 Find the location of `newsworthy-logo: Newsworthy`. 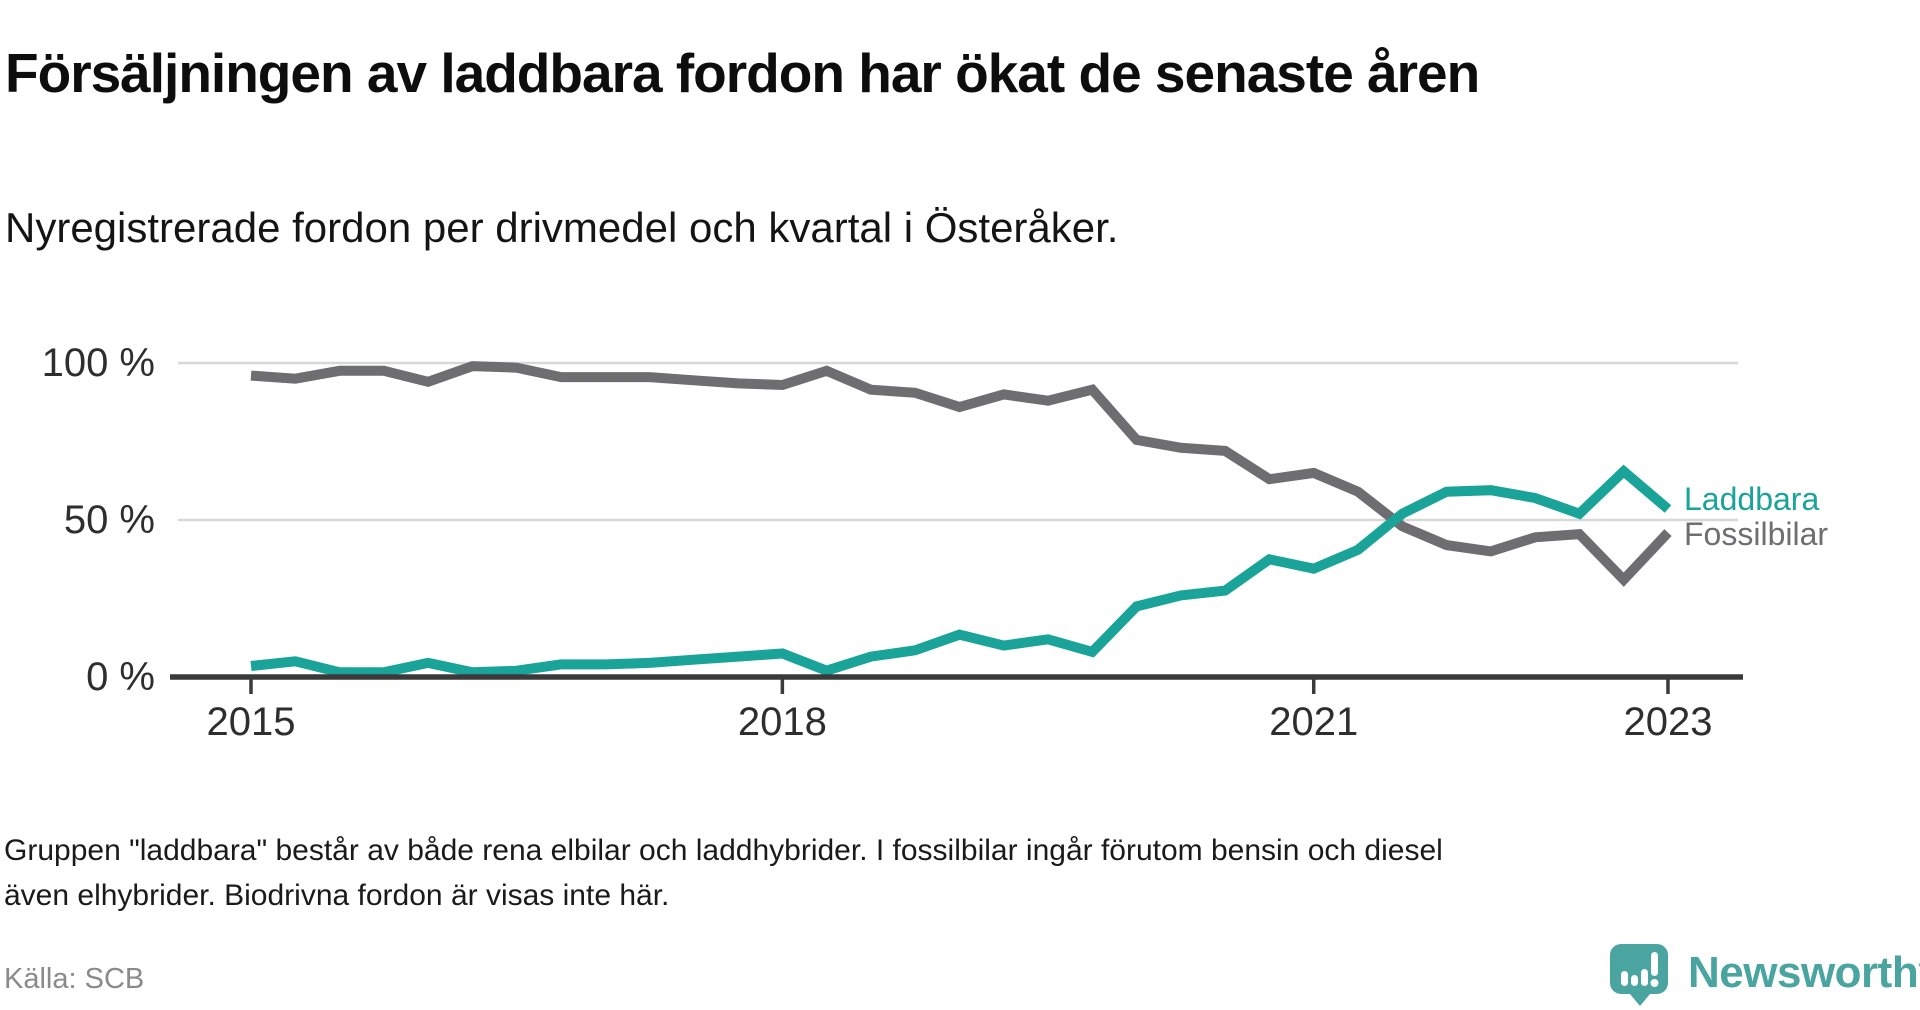

newsworthy-logo: Newsworthy is located at coordinates (1764, 975).